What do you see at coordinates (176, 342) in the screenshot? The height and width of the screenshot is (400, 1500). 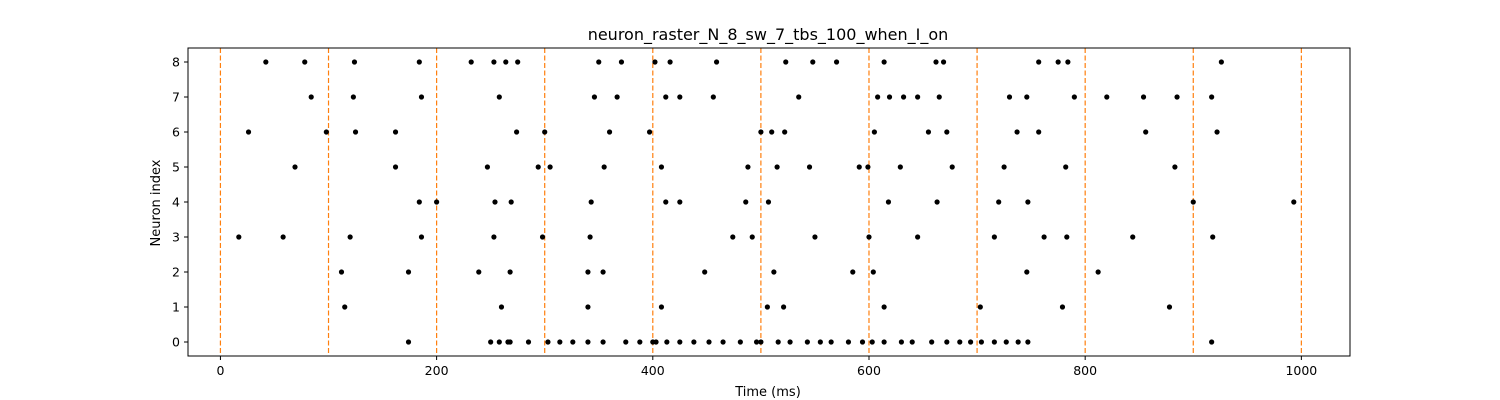 I see `y-tick-label: 0` at bounding box center [176, 342].